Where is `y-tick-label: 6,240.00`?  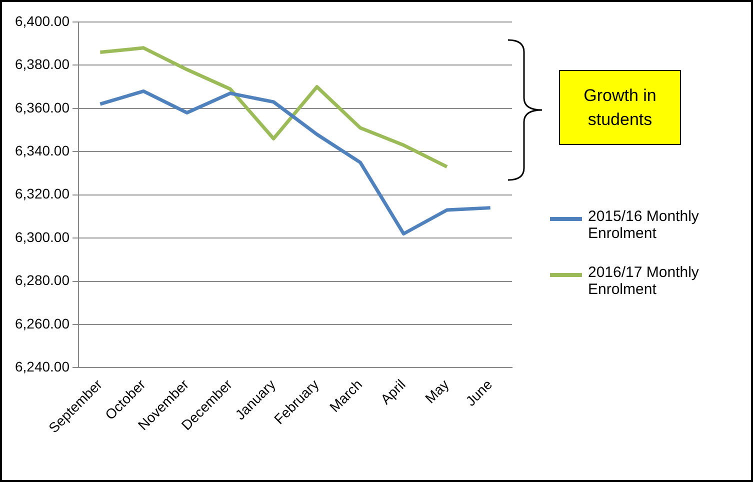
y-tick-label: 6,240.00 is located at coordinates (42, 366).